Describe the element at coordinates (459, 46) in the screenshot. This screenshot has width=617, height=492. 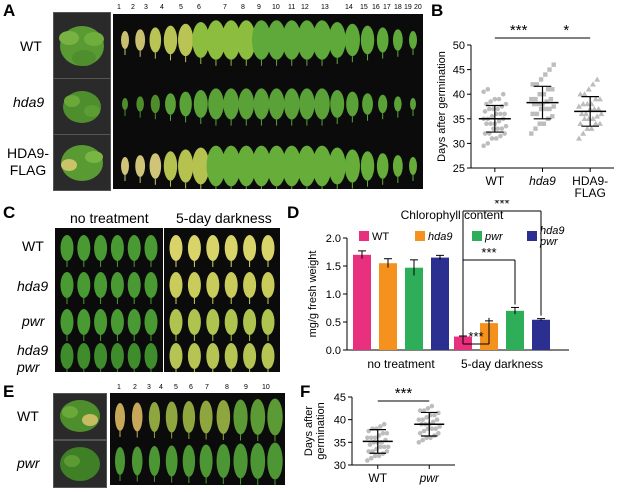
I see `y-tick-label: 50` at that location.